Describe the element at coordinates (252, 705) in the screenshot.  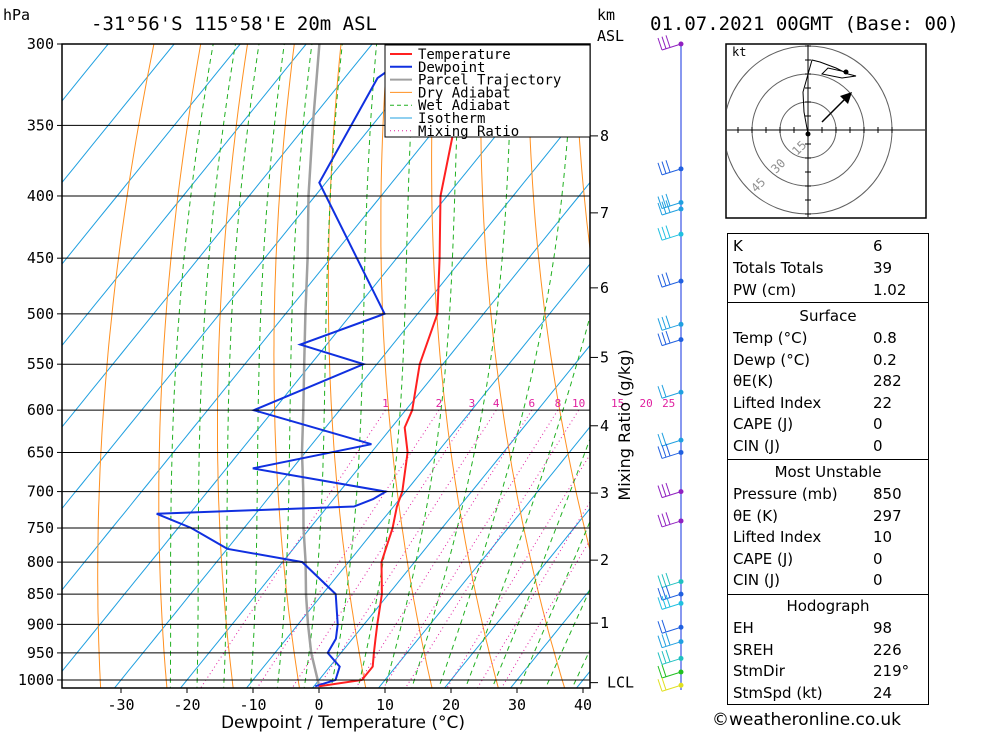
I see `temperature-tick-label: -10` at that location.